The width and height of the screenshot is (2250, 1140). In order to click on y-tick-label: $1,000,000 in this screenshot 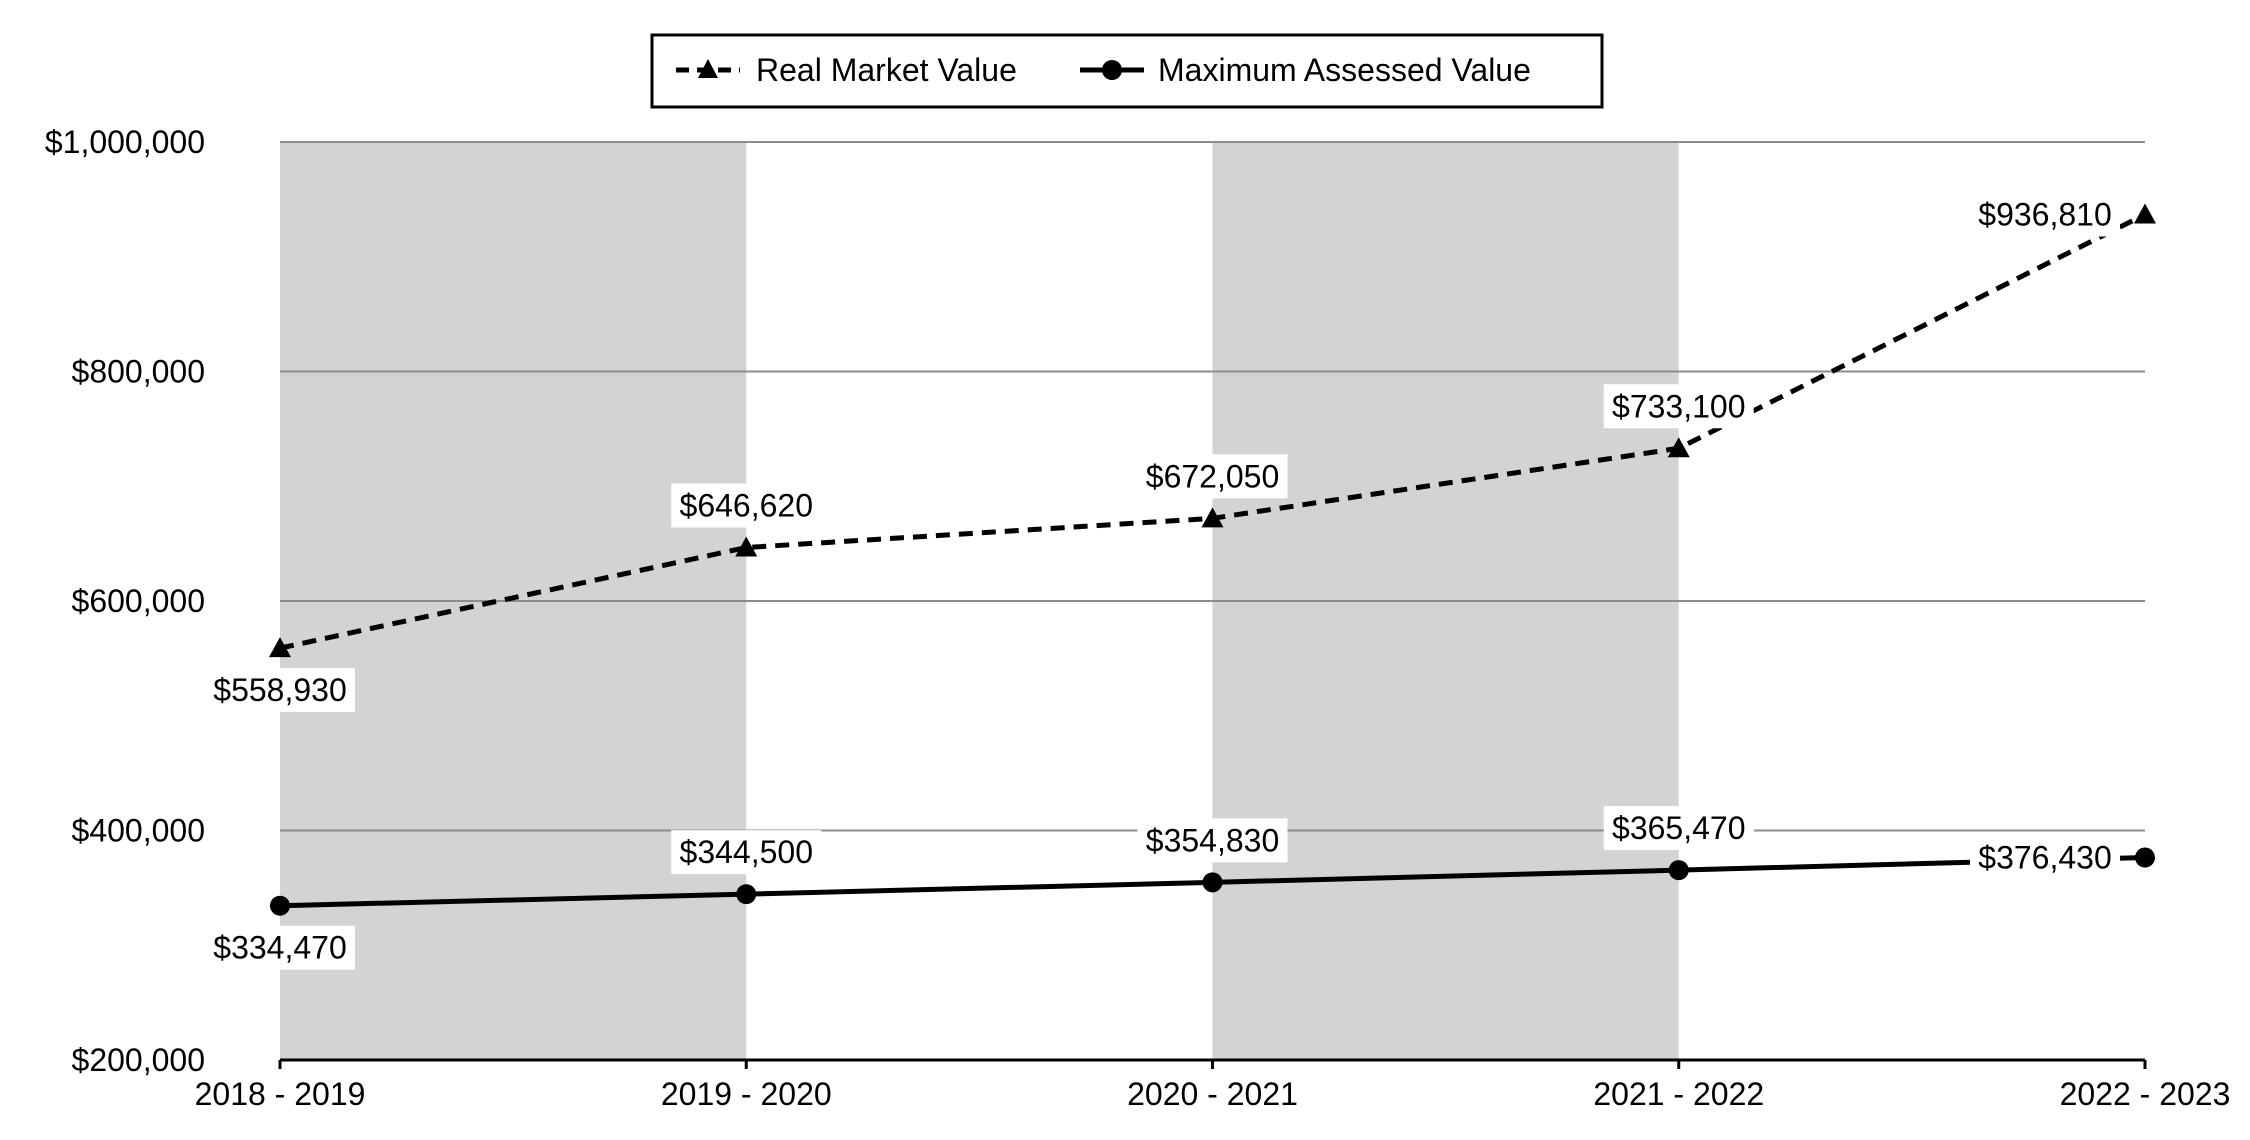, I will do `click(125, 142)`.